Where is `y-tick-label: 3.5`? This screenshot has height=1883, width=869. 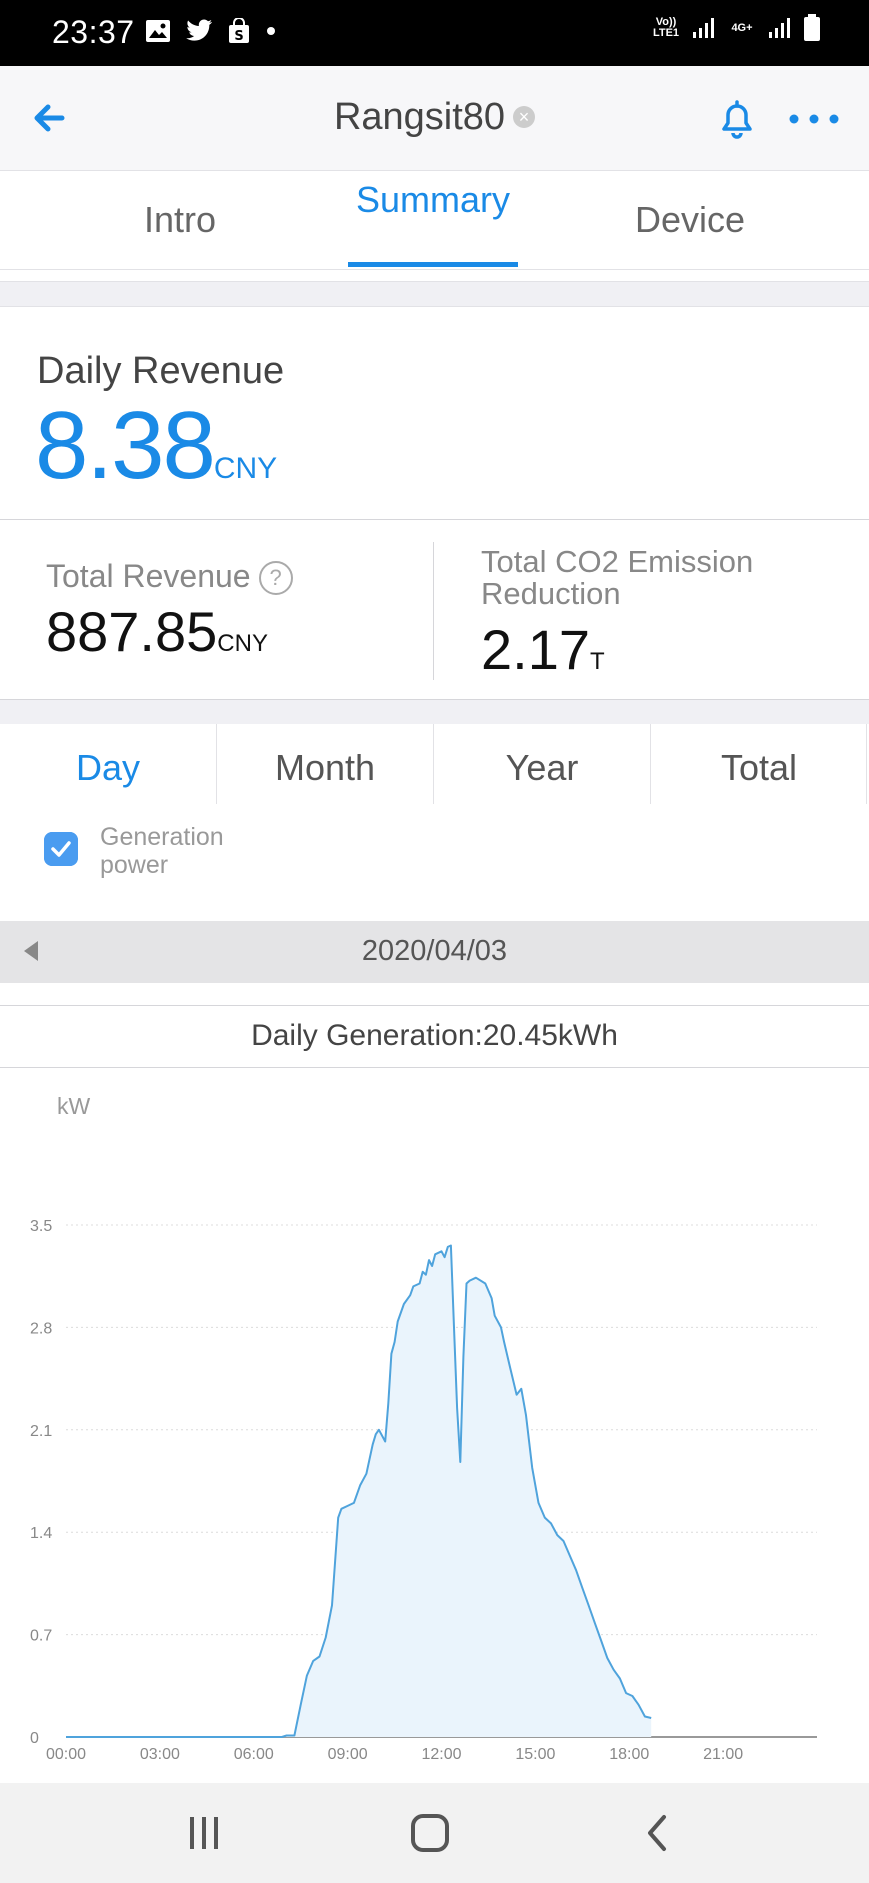 y-tick-label: 3.5 is located at coordinates (41, 1226).